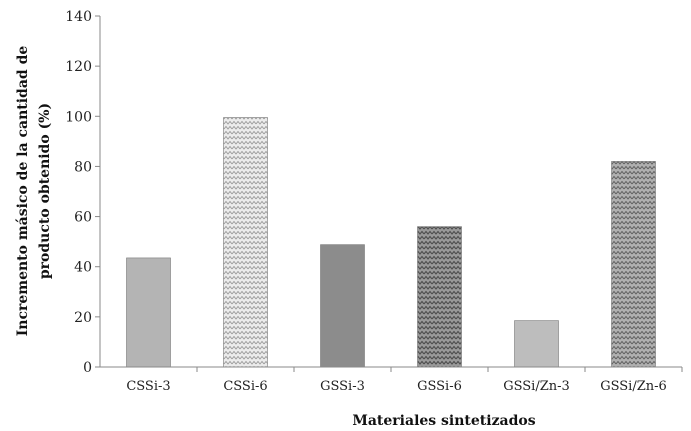 This screenshot has height=431, width=691. I want to click on y-tick-label: 100, so click(78, 117).